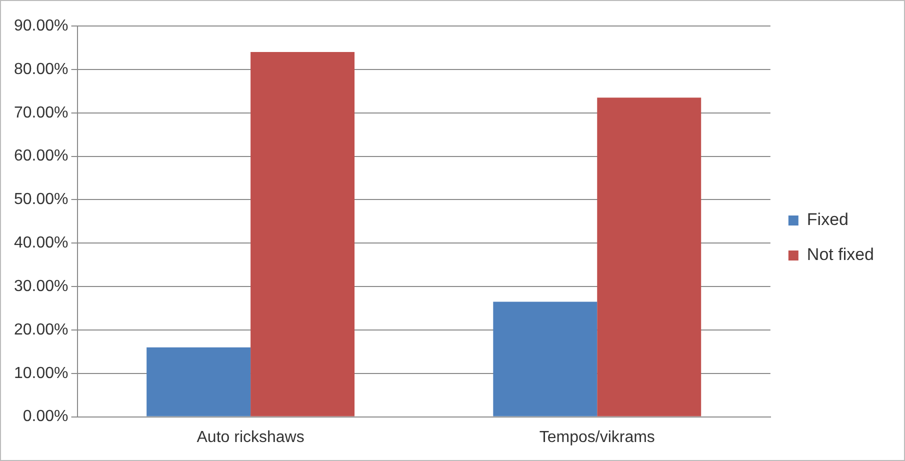 Image resolution: width=905 pixels, height=461 pixels. What do you see at coordinates (250, 437) in the screenshot?
I see `x-tick-label: Auto rickshaws` at bounding box center [250, 437].